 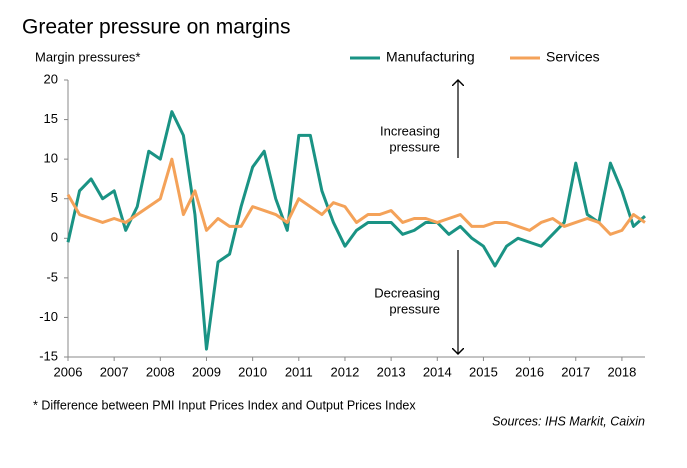 What do you see at coordinates (299, 371) in the screenshot?
I see `x-tick-label: 2011` at bounding box center [299, 371].